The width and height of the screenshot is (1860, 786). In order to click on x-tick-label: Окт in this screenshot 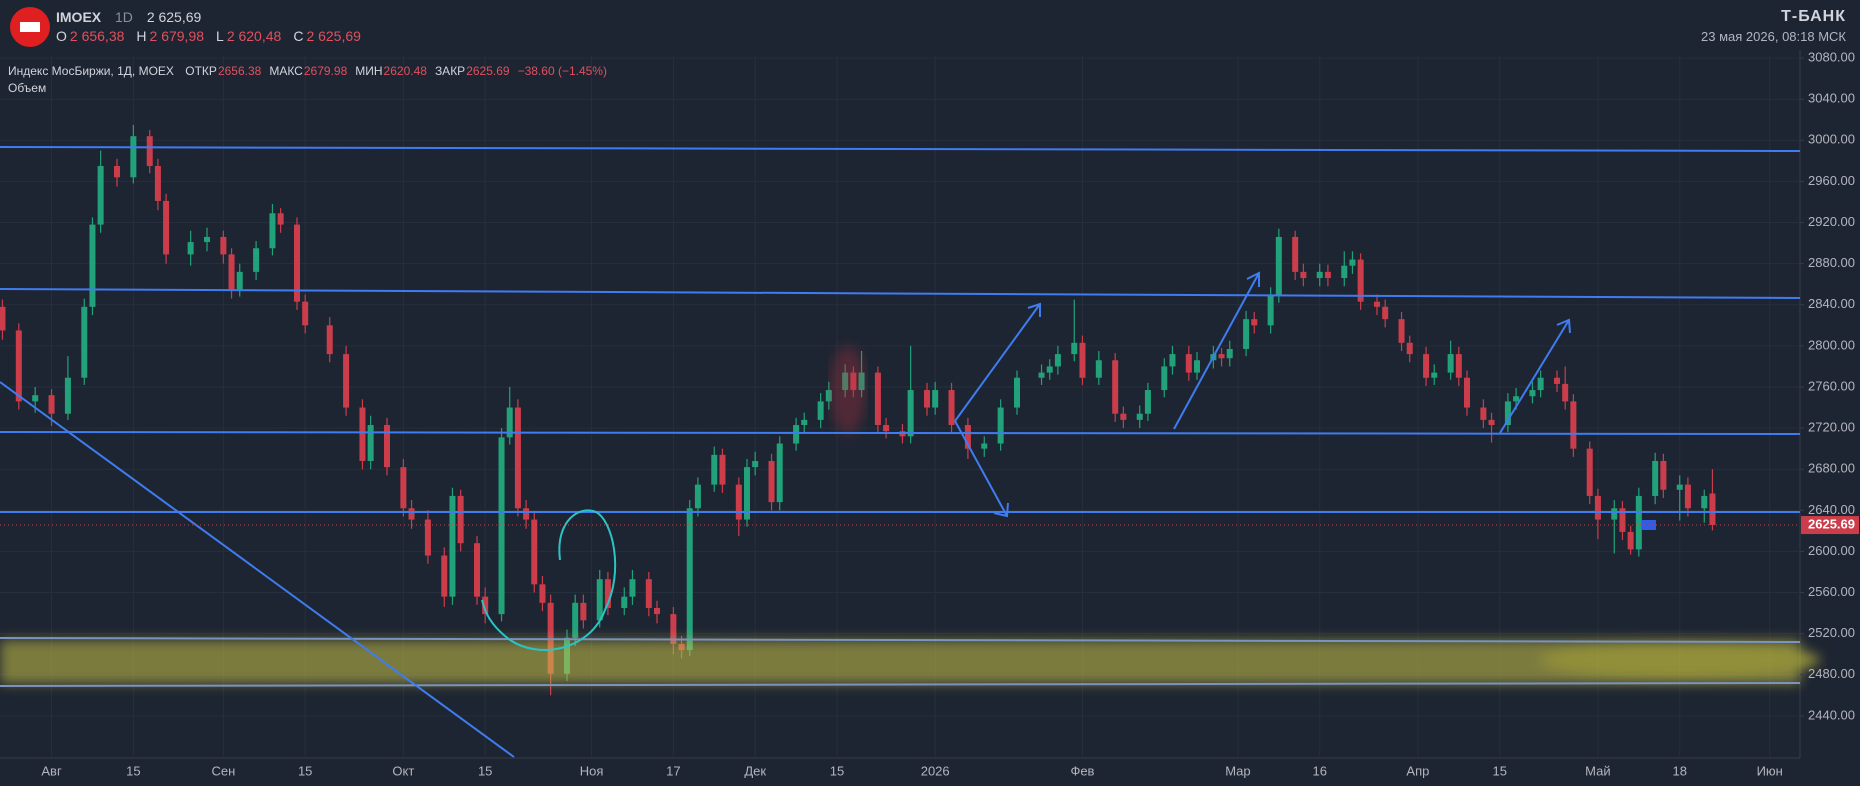, I will do `click(403, 770)`.